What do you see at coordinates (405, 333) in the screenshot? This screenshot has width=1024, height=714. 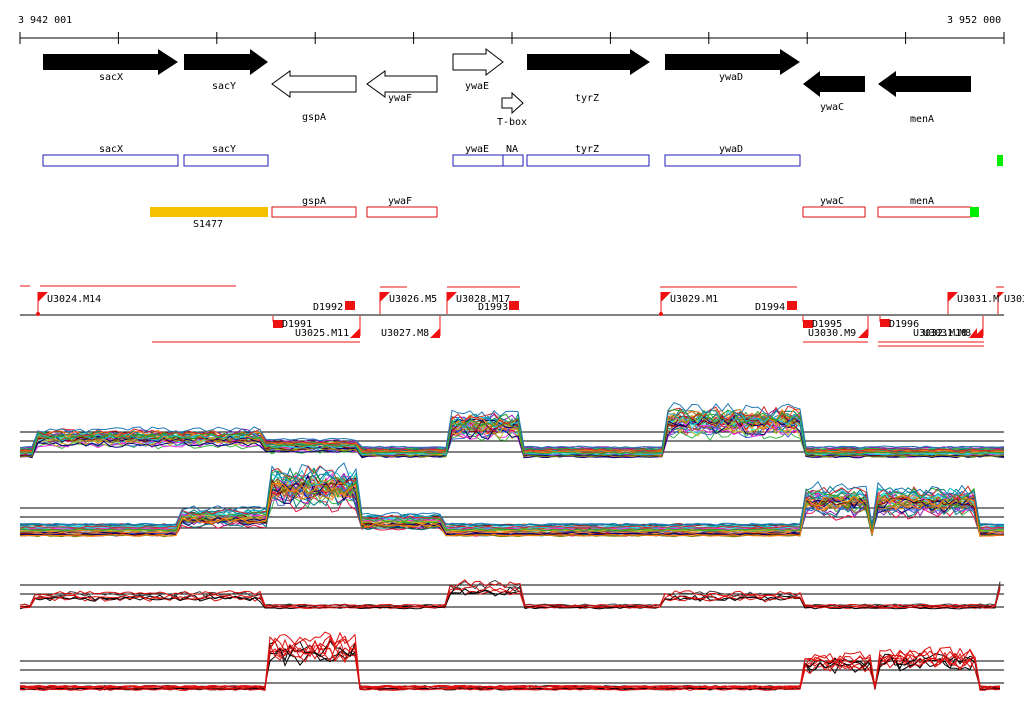 I see `tu-label-u3027: U3027.M8` at bounding box center [405, 333].